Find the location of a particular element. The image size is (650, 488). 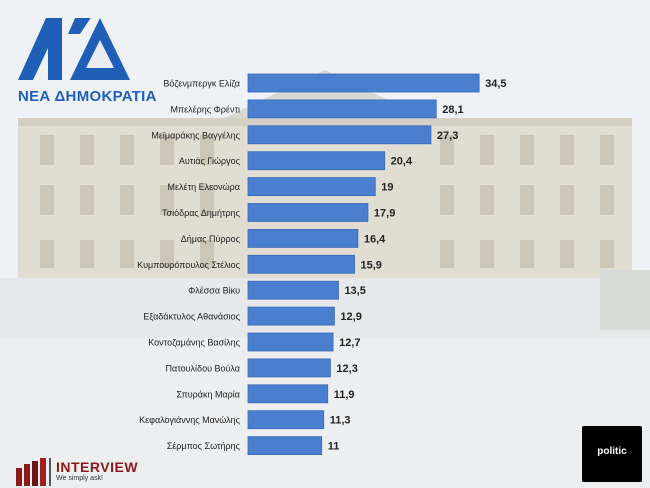

category-label: Αυτιάς Γιώργος is located at coordinates (210, 161).